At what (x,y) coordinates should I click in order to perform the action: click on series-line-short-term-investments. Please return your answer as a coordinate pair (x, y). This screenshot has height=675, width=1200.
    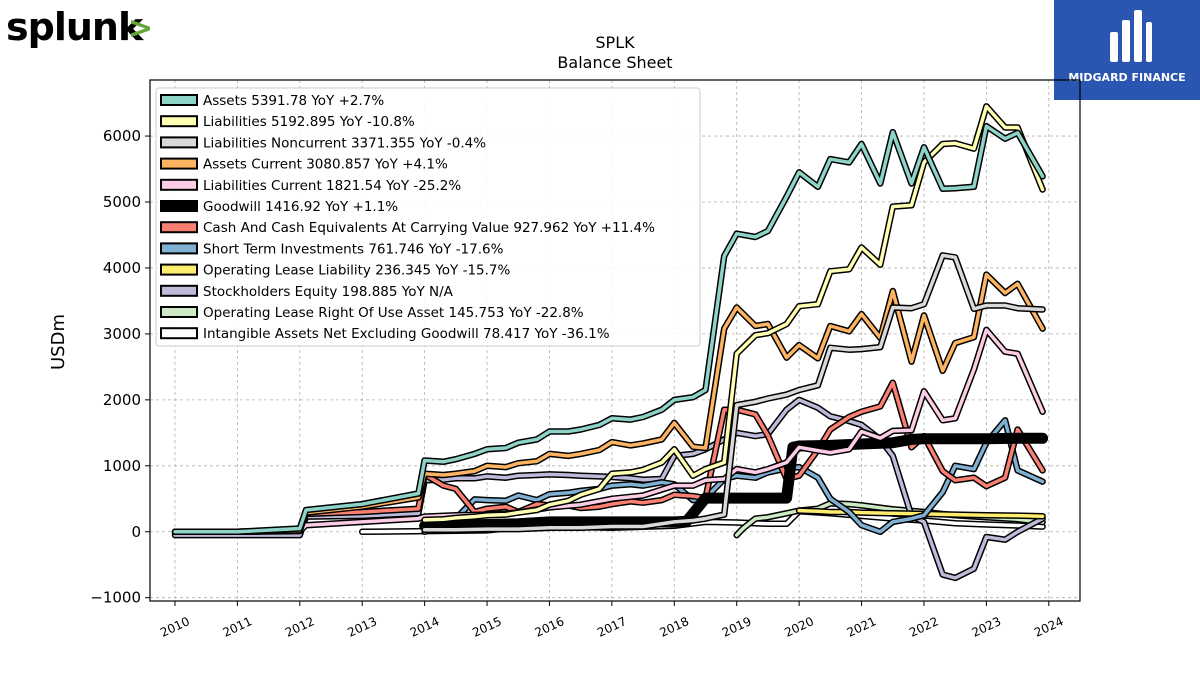
    Looking at the image, I should click on (733, 476).